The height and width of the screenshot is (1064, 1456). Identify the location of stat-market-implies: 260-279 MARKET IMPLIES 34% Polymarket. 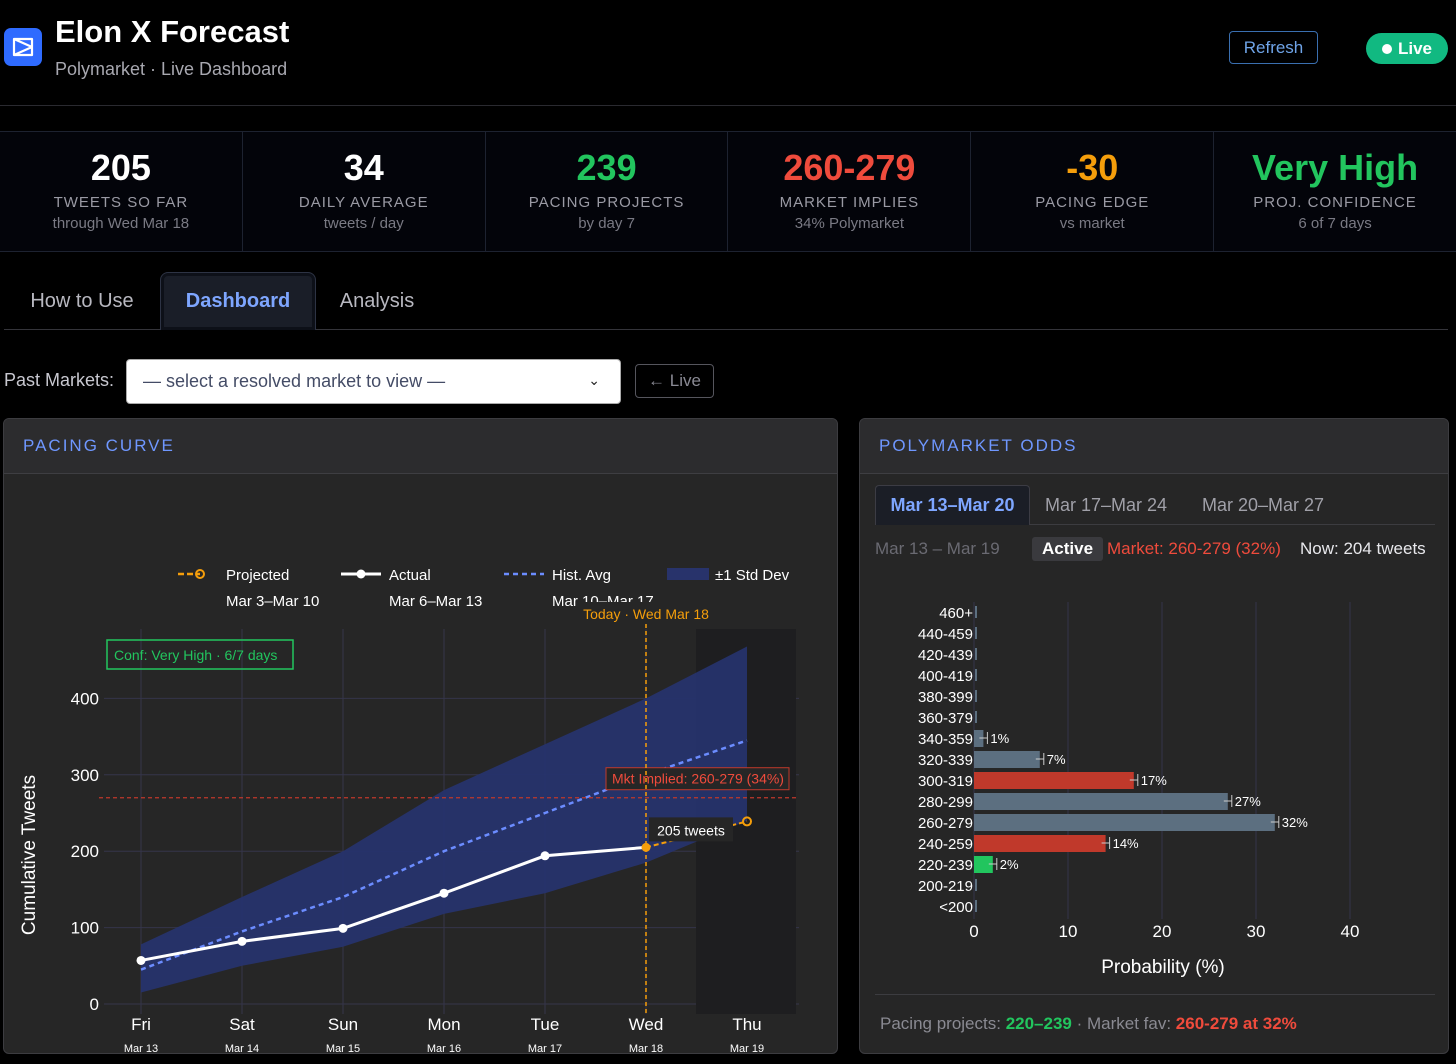
(850, 191).